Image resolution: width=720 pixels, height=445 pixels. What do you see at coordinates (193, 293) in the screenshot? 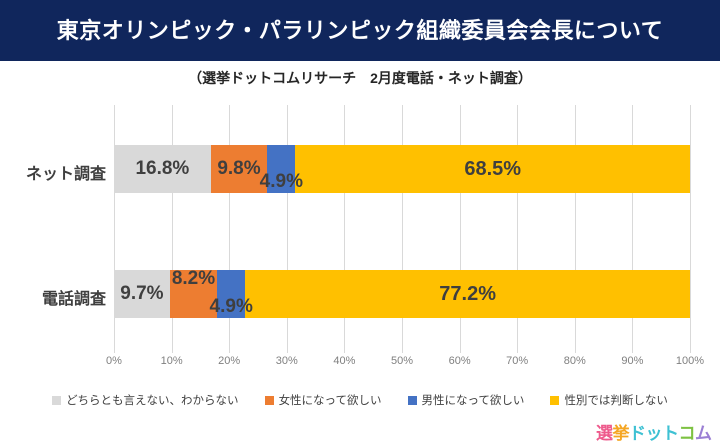
I see `bar-segment: 8.2%` at bounding box center [193, 293].